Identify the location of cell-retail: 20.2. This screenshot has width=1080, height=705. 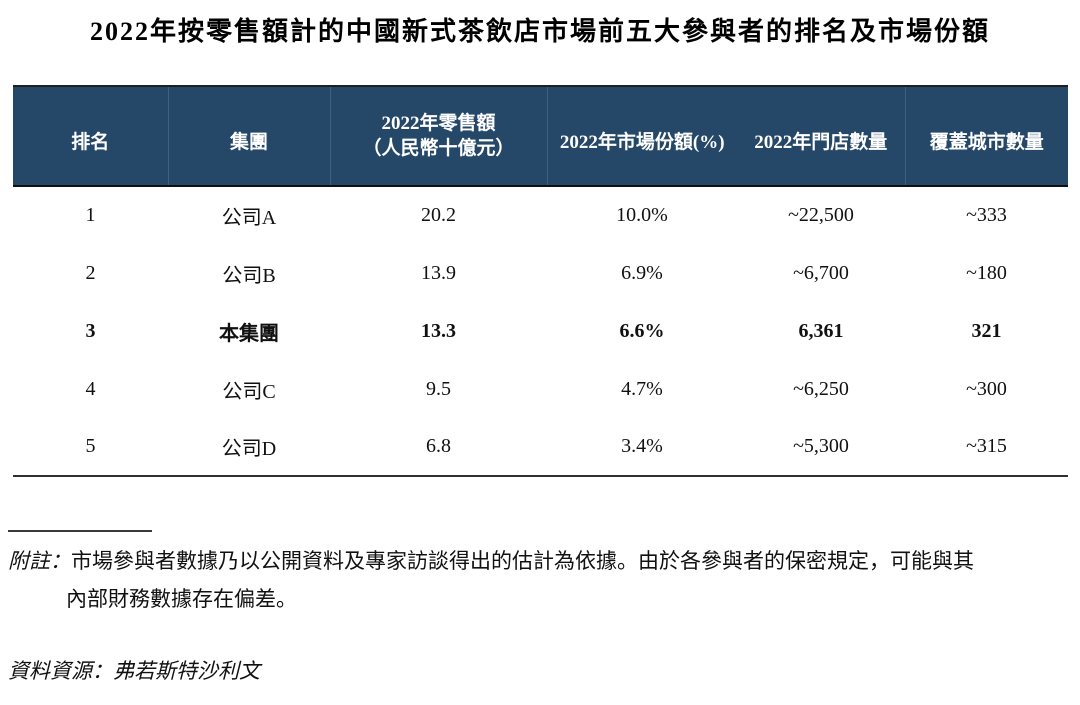
(438, 215).